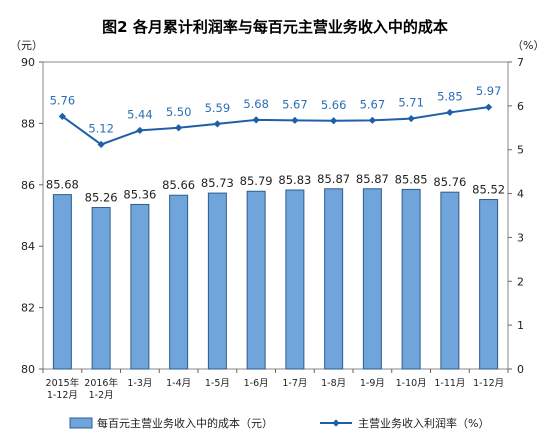 This screenshot has height=446, width=550. What do you see at coordinates (372, 383) in the screenshot?
I see `x-tick-label: 1-9月` at bounding box center [372, 383].